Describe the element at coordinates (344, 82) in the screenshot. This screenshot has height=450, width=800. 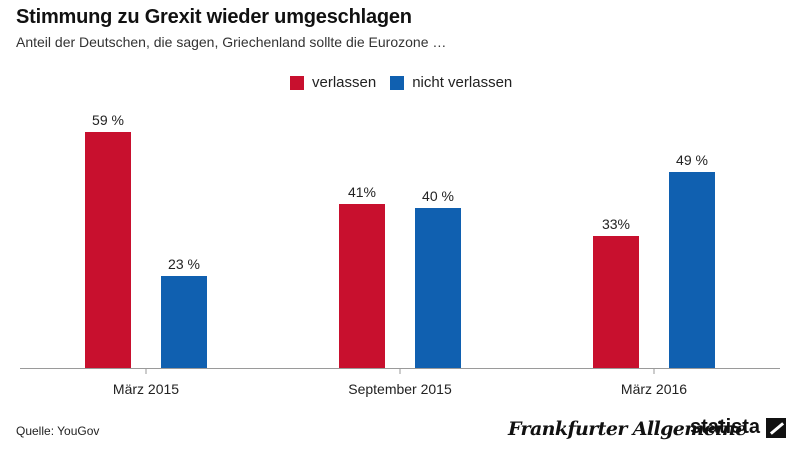
I see `legend-label-verlassen: verlassen` at that location.